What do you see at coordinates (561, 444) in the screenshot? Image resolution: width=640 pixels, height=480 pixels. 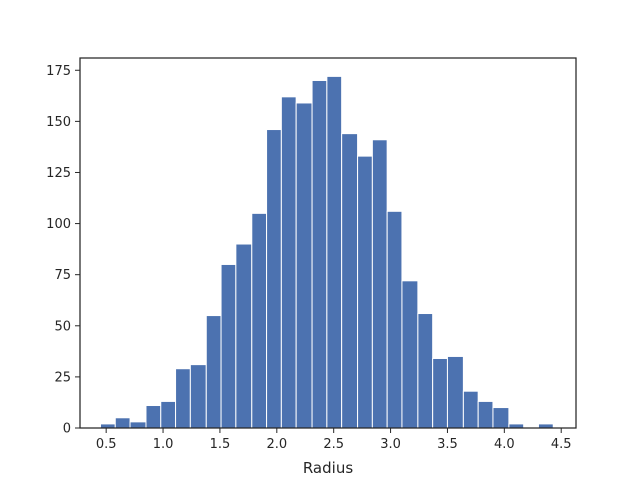 I see `x-tick-label: 4.5` at bounding box center [561, 444].